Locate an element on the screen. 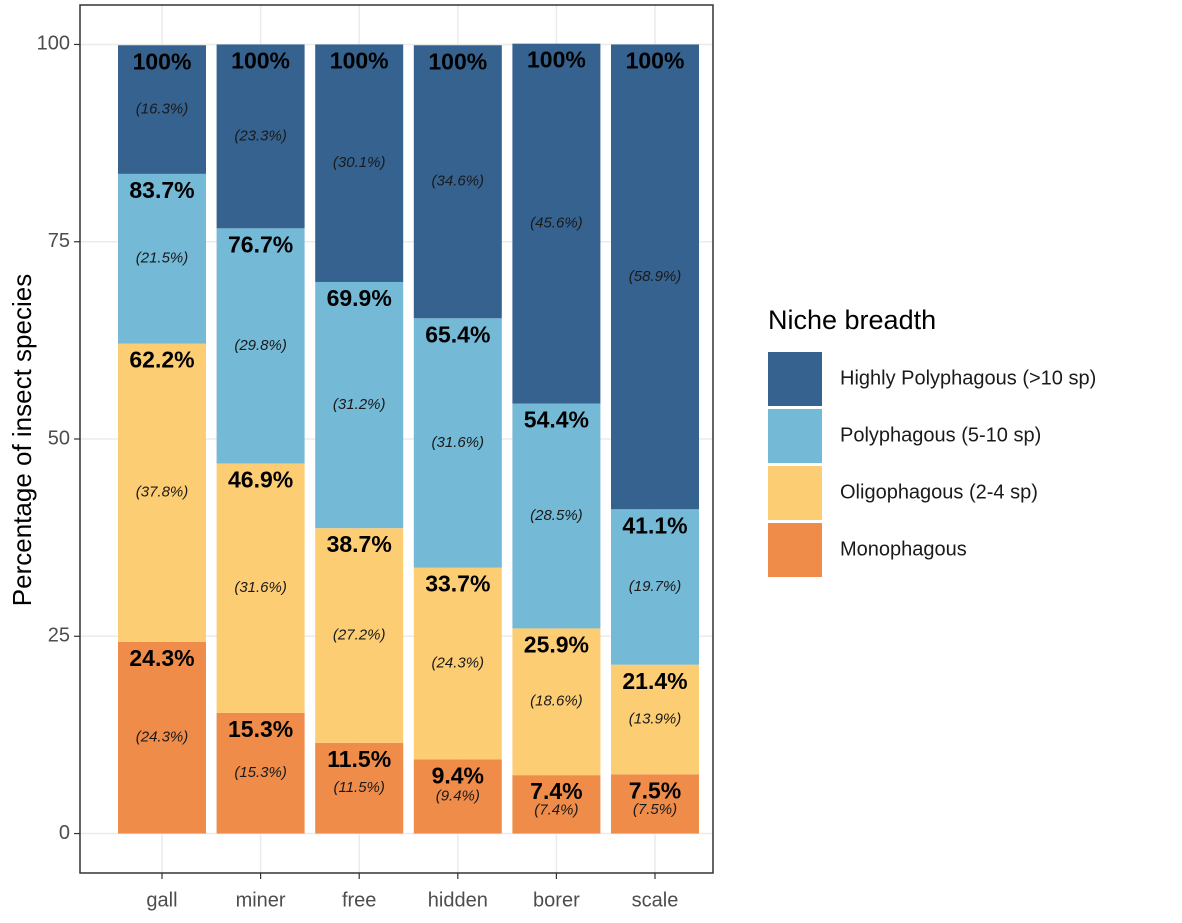 This screenshot has width=1182, height=923. legend-title: Niche breadth is located at coordinates (852, 320).